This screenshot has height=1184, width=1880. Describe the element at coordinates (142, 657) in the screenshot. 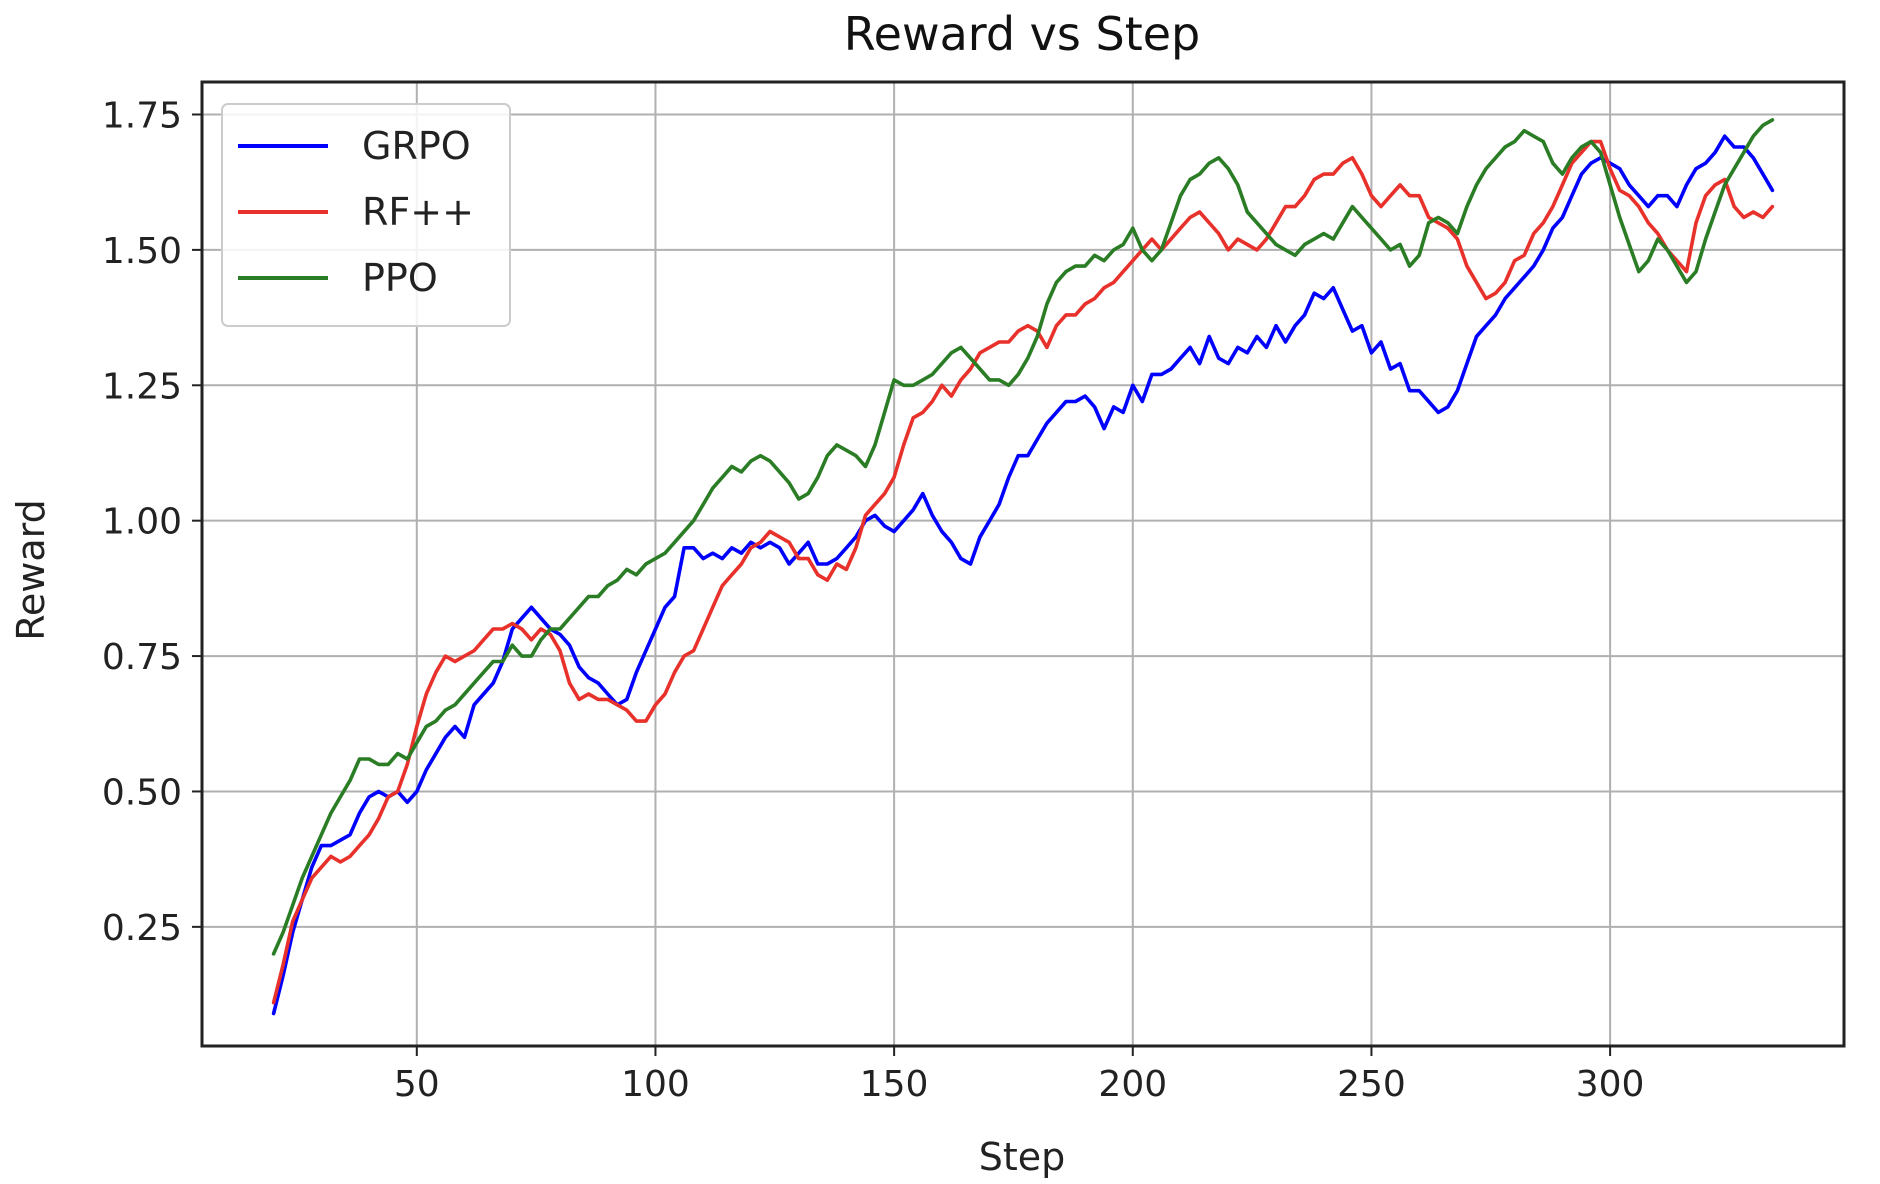

I see `y-tick-label: 0.75` at that location.